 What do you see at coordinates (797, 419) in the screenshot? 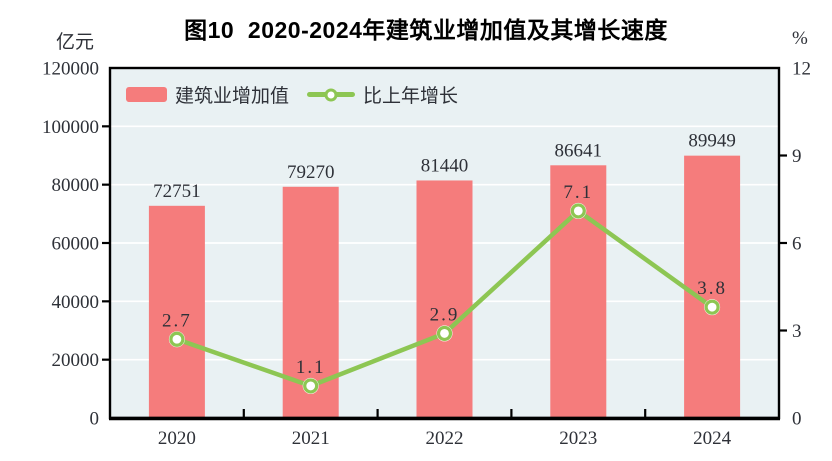
I see `right-axis-tick-label: 0` at bounding box center [797, 419].